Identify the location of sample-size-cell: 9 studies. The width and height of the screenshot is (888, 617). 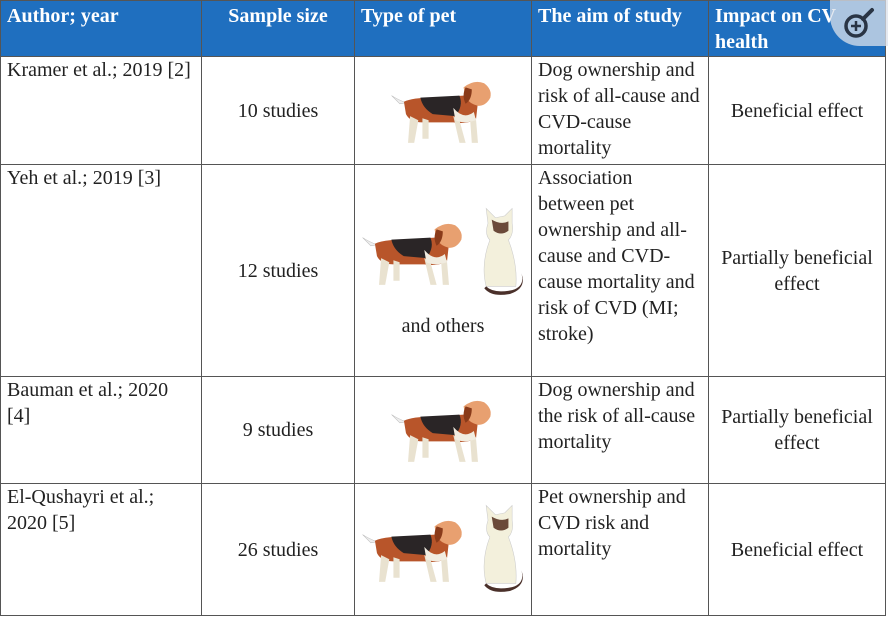
(278, 430).